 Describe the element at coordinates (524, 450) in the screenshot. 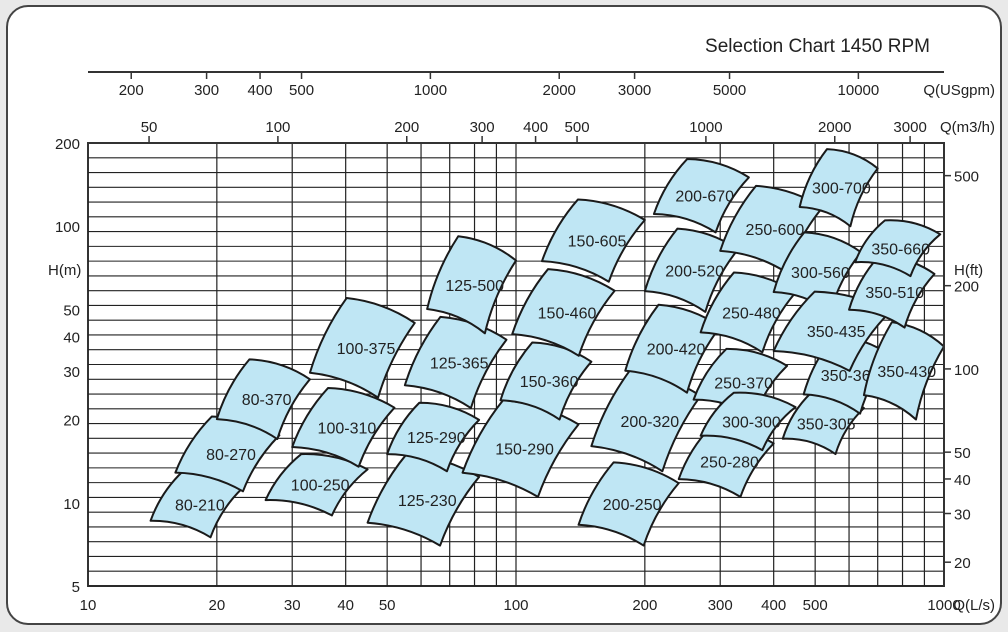

I see `zone-label-150-290: 150-290` at that location.